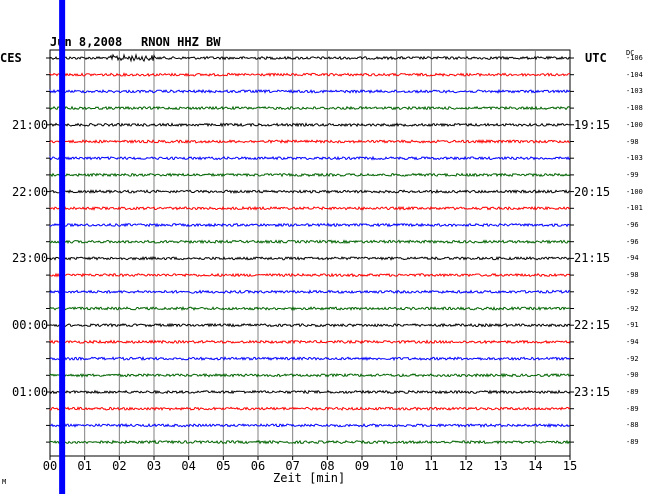 The width and height of the screenshot is (650, 494). What do you see at coordinates (86, 42) in the screenshot?
I see `header-date: Jun 8,2008` at bounding box center [86, 42].